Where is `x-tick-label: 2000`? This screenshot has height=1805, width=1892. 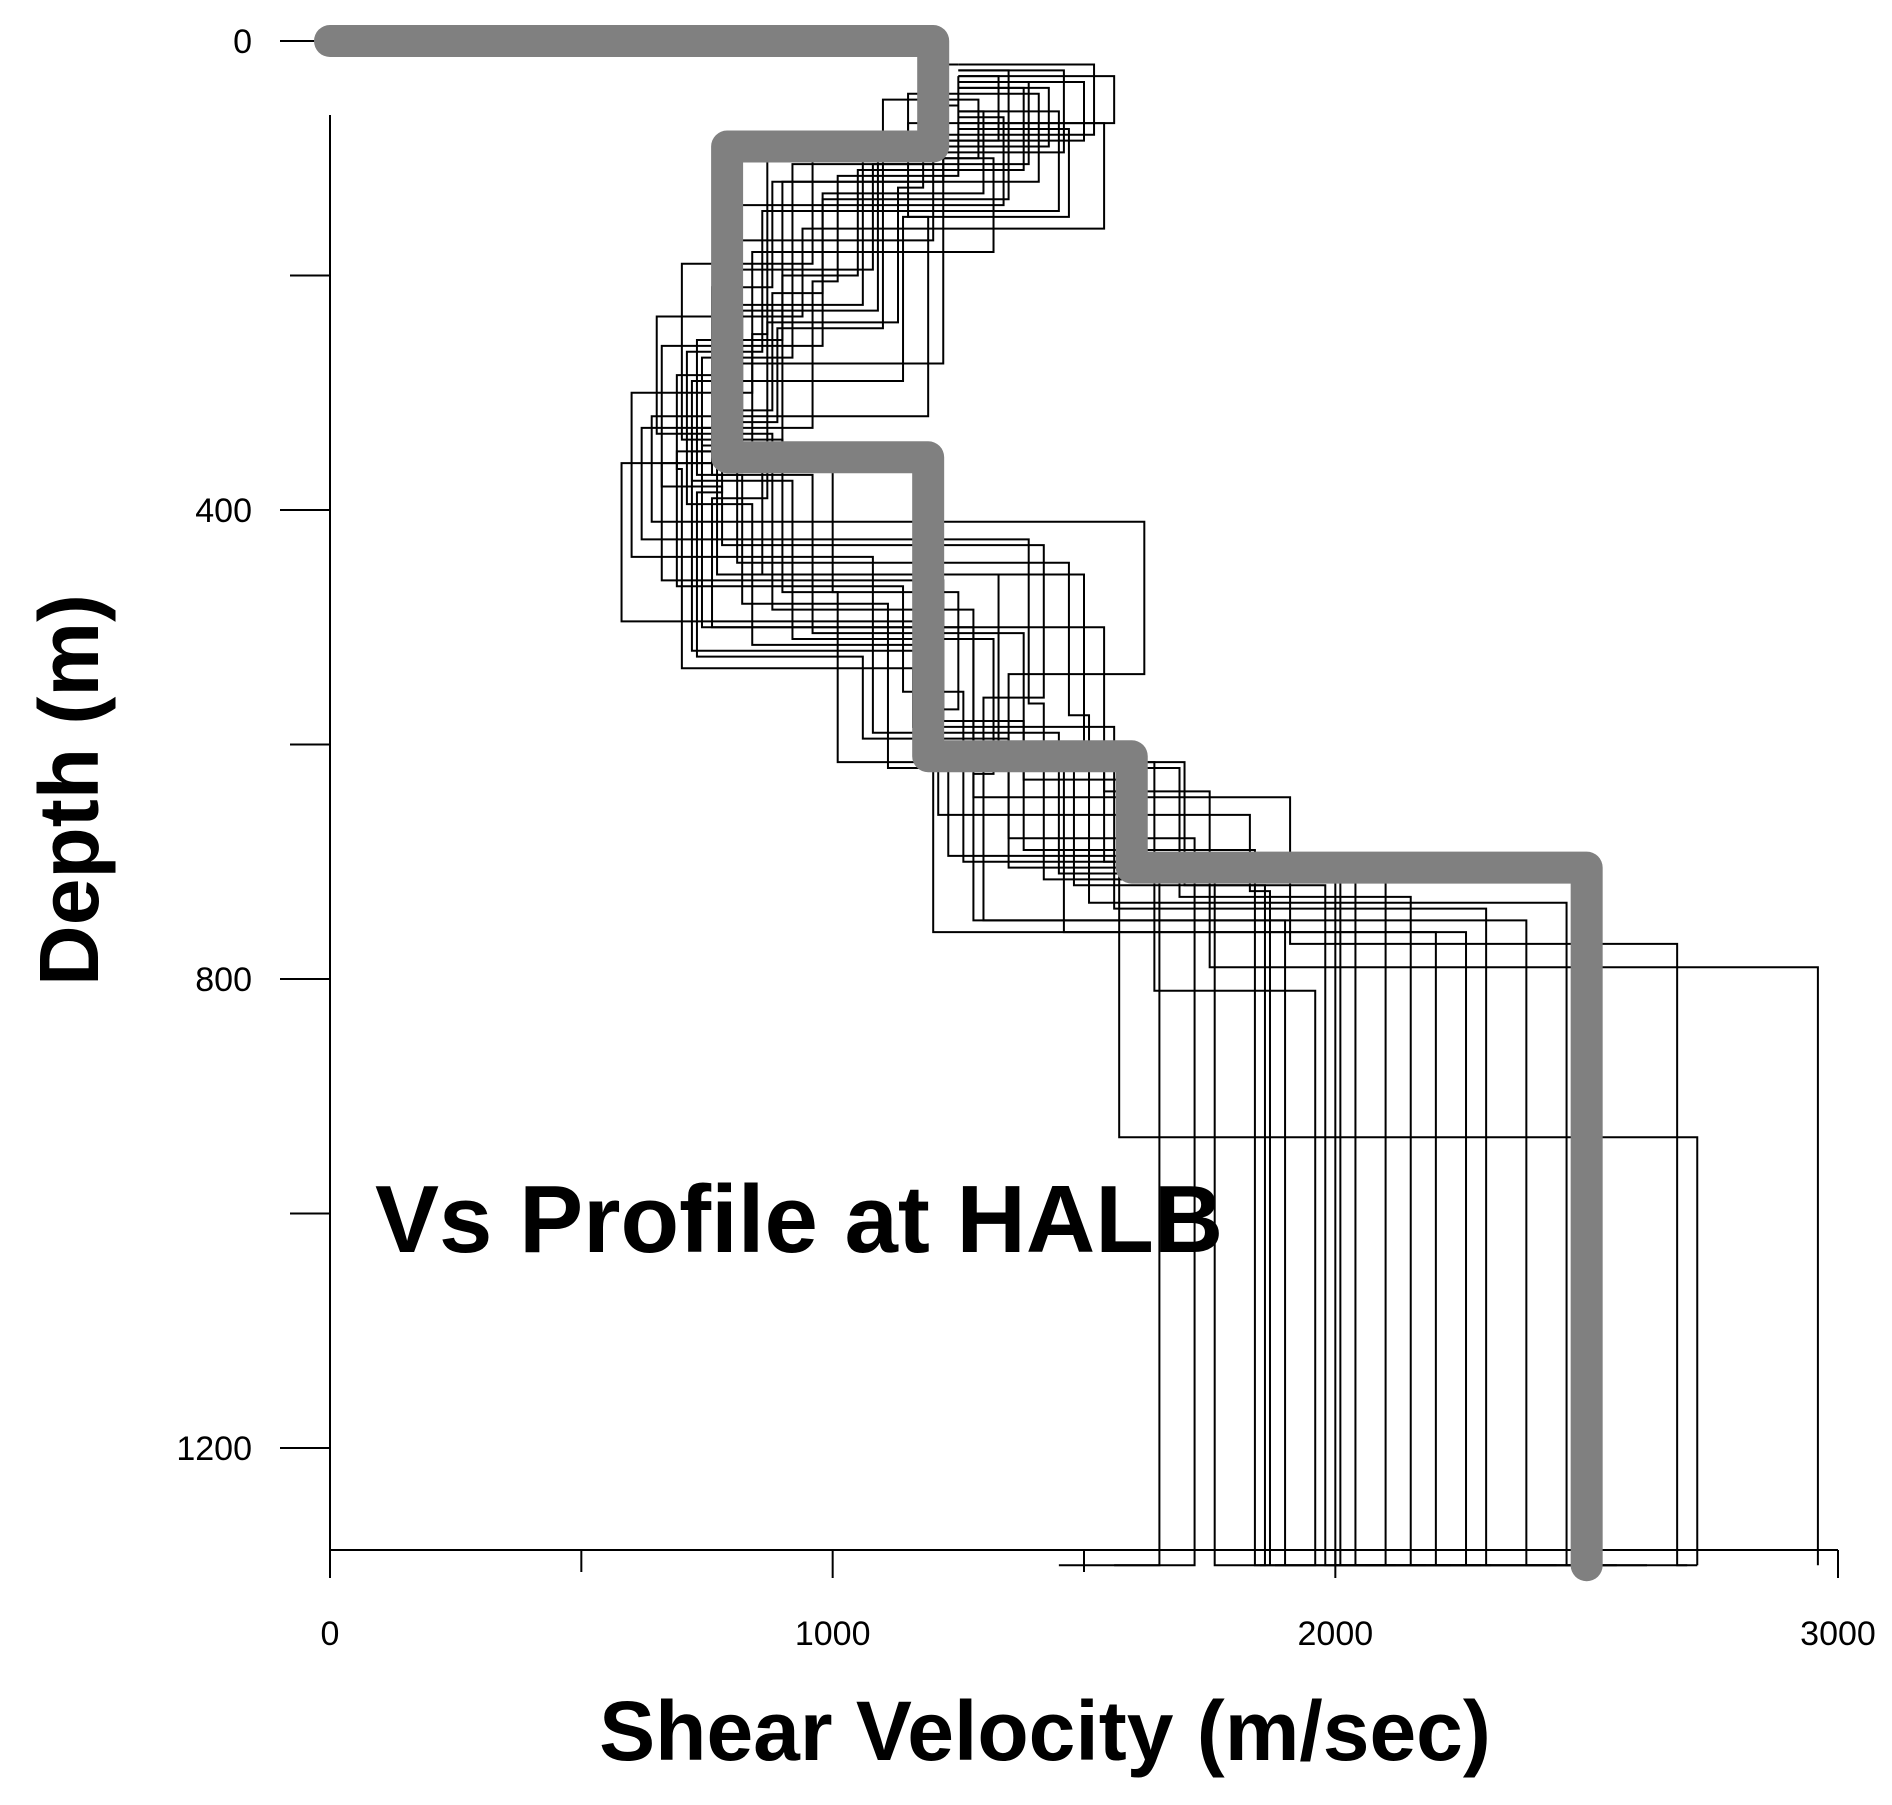 x-tick-label: 2000 is located at coordinates (1336, 1634).